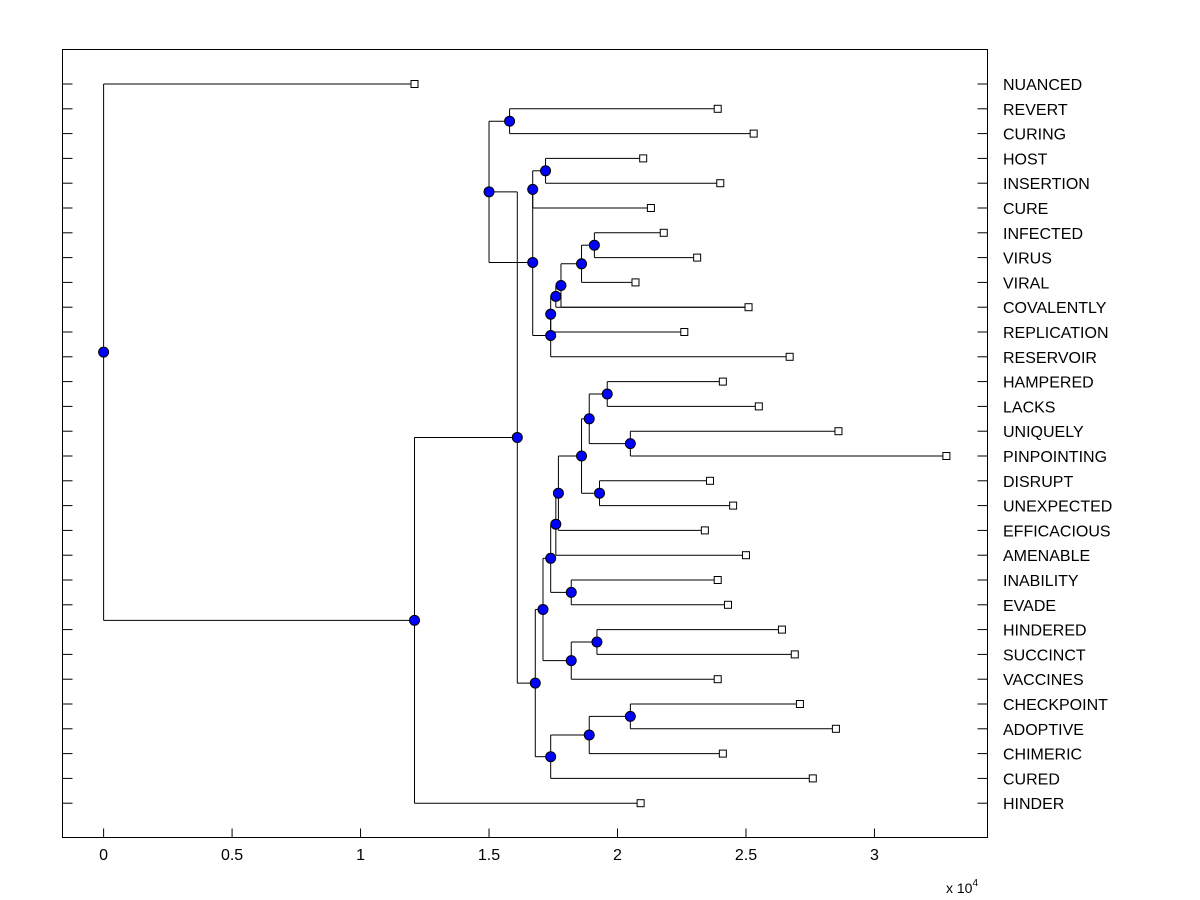  Describe the element at coordinates (1041, 581) in the screenshot. I see `leaf-label: INABILITY` at that location.